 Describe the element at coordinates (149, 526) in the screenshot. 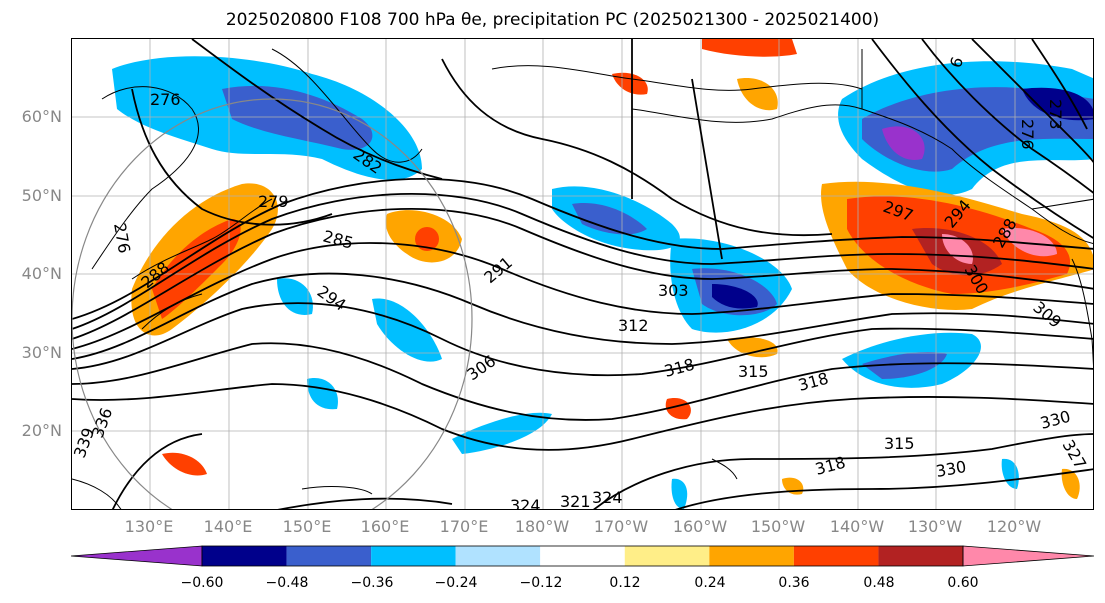

I see `lon-label-130e: 130°E` at that location.